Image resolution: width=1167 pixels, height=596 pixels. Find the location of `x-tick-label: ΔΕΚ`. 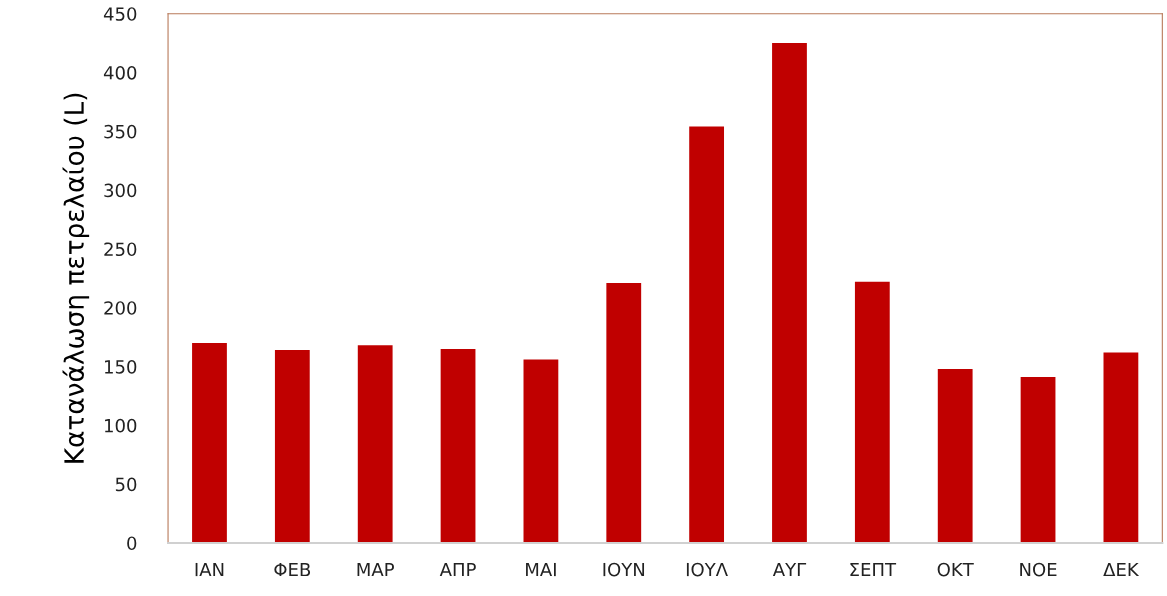

x-tick-label: ΔΕΚ is located at coordinates (1121, 569).